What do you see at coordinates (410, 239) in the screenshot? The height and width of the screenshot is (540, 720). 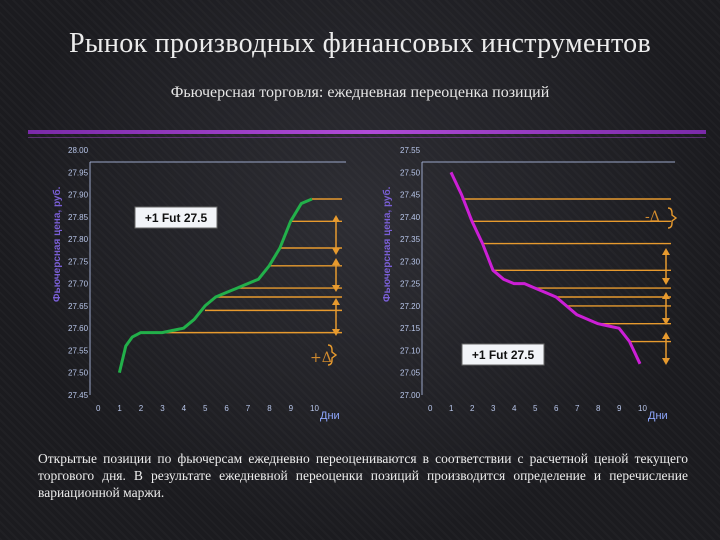 I see `y-tick-label: 27.35` at bounding box center [410, 239].